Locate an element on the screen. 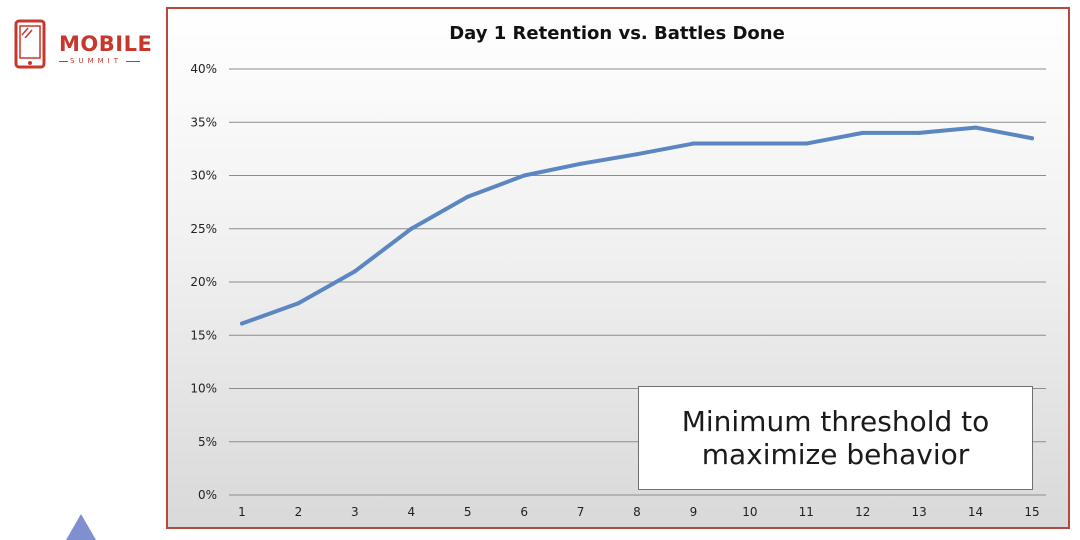 The image size is (1080, 540). x-tick-label: 11 is located at coordinates (806, 512).